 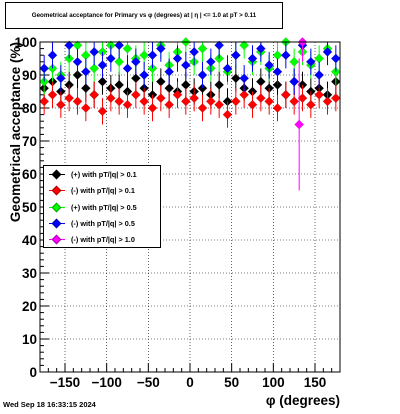 What do you see at coordinates (15, 132) in the screenshot?
I see `y-axis-title: Geometrical acceptance (%)` at bounding box center [15, 132].